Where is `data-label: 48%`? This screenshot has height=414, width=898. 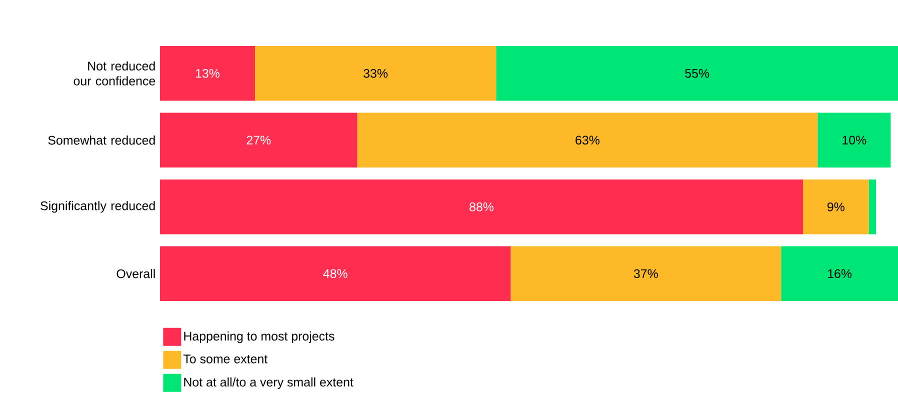 data-label: 48% is located at coordinates (335, 273).